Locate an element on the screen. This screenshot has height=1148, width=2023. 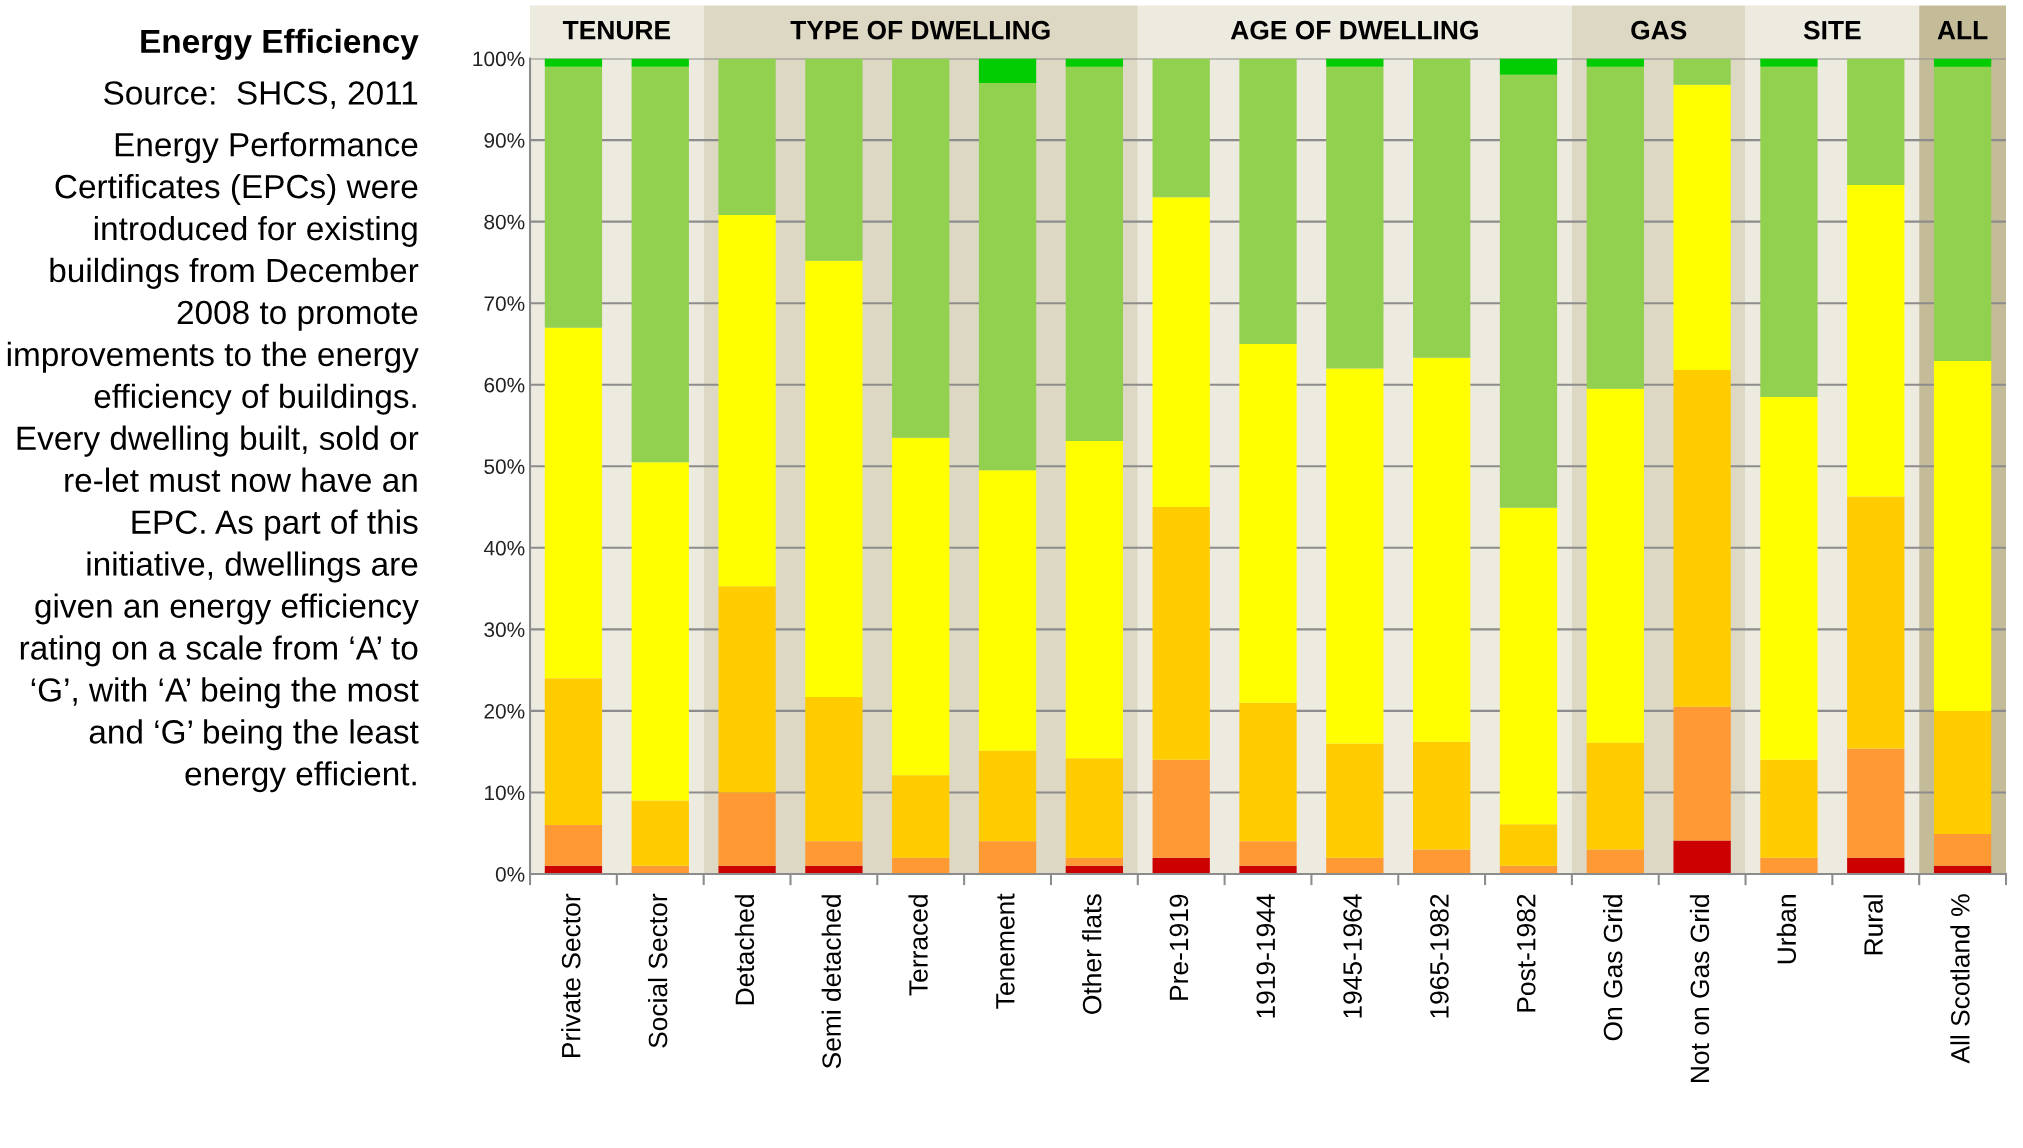
x-tick-label: Detached is located at coordinates (744, 950).